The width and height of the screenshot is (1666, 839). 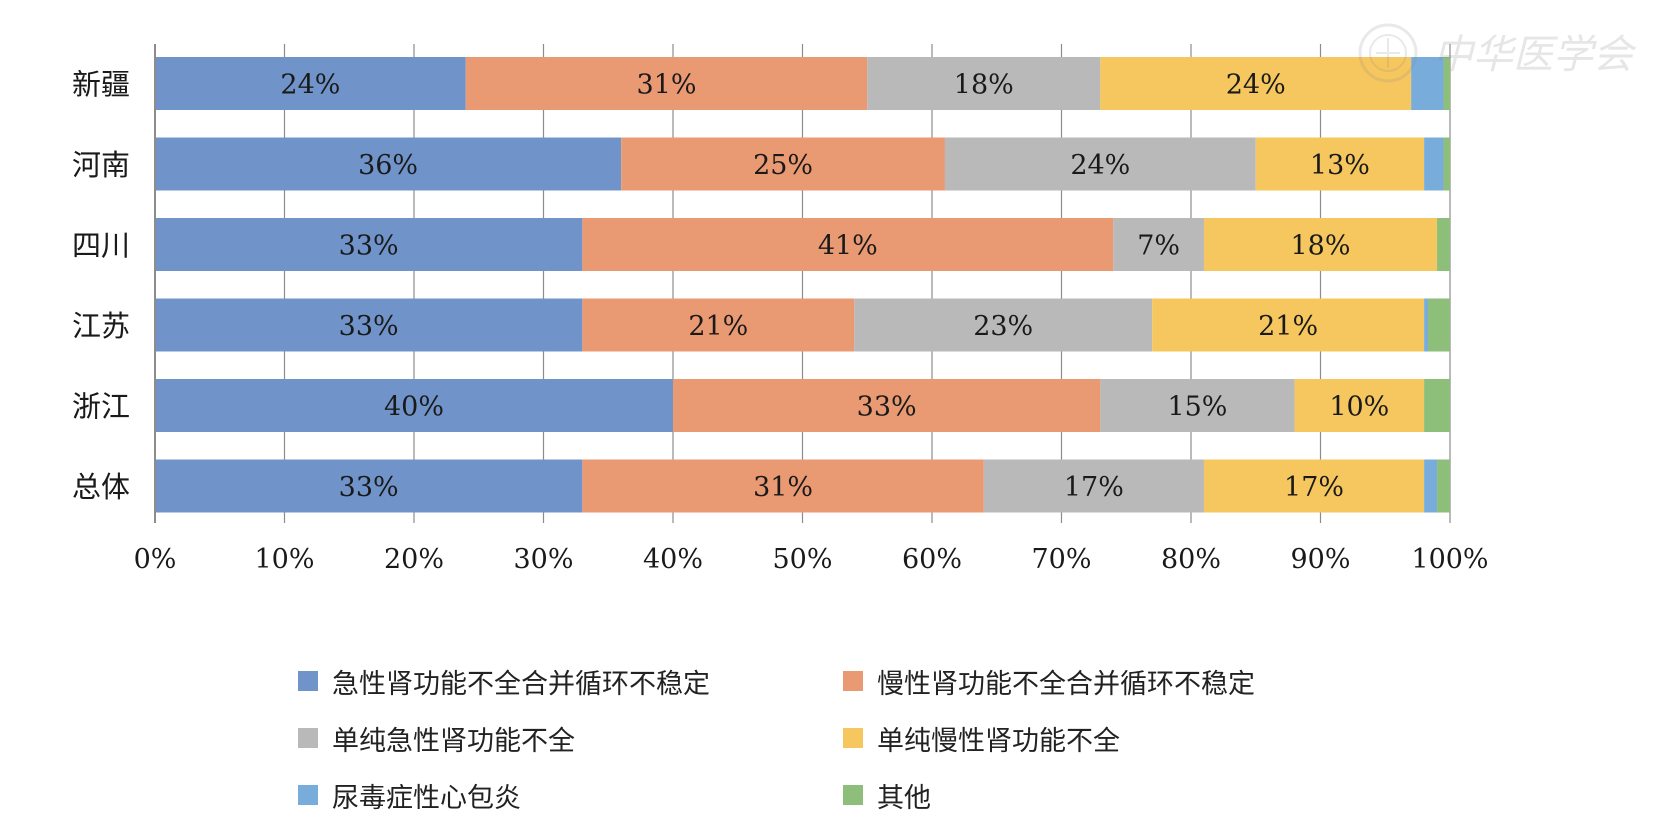 What do you see at coordinates (543, 559) in the screenshot?
I see `x-tick-label: 30%` at bounding box center [543, 559].